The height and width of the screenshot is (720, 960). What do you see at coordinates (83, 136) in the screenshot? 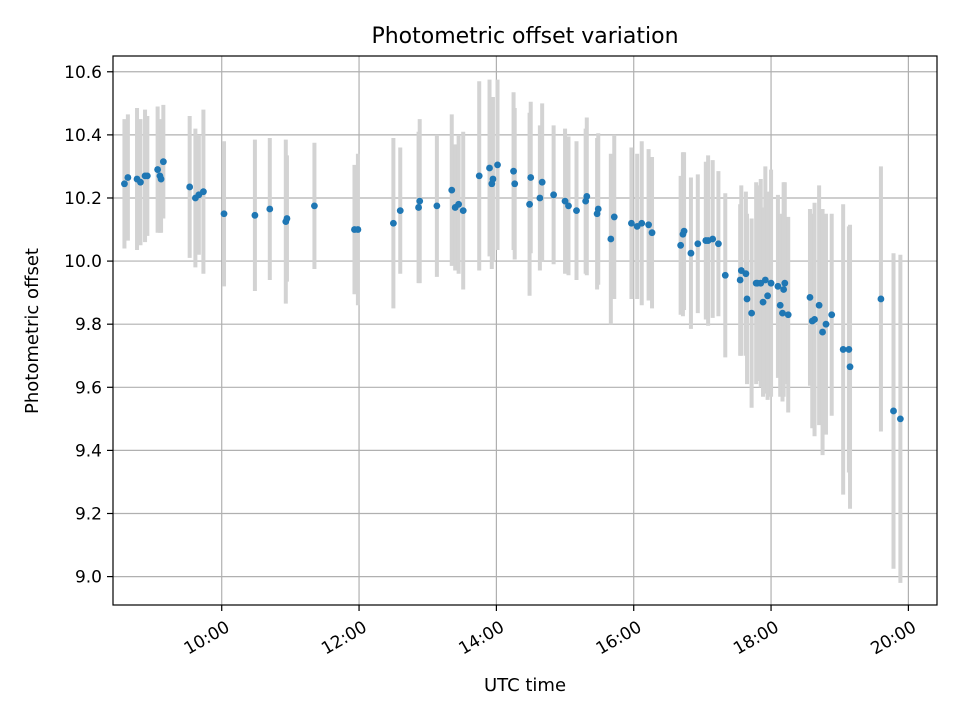
I see `y-tick-label: 10.4` at bounding box center [83, 136].